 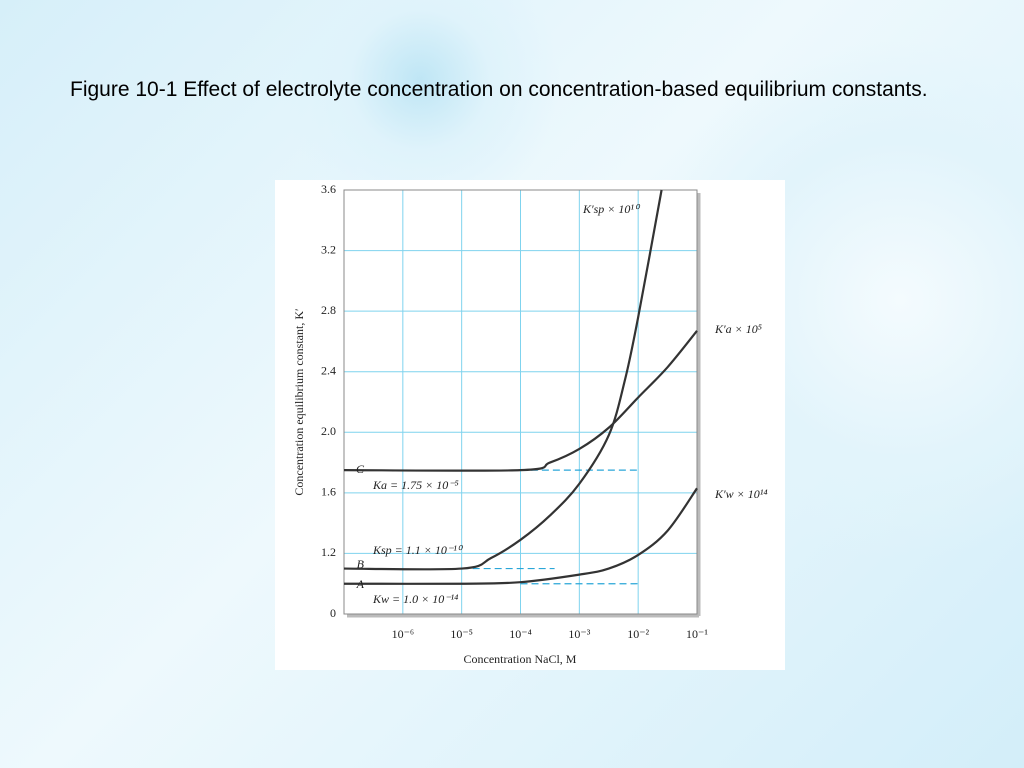 What do you see at coordinates (328, 492) in the screenshot?
I see `y-tick-label: 1.6` at bounding box center [328, 492].